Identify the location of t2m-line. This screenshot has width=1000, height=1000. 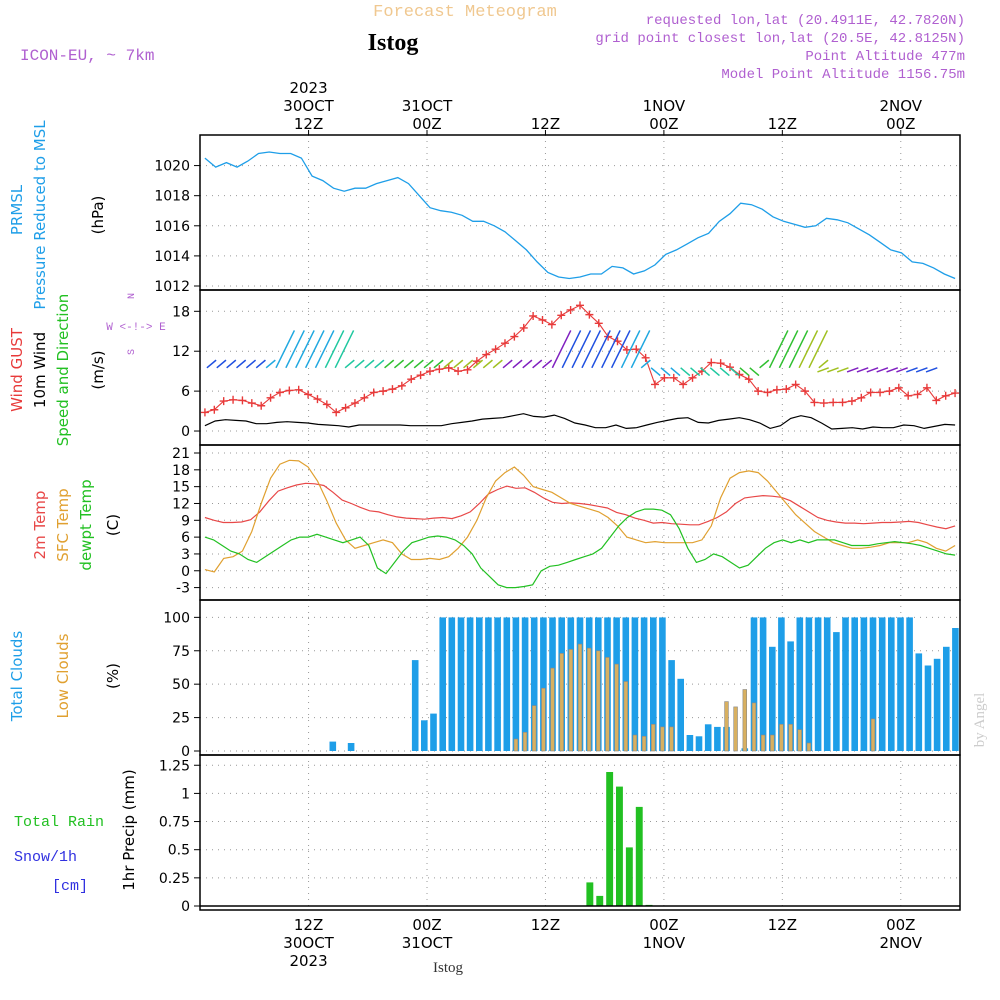
(580, 506).